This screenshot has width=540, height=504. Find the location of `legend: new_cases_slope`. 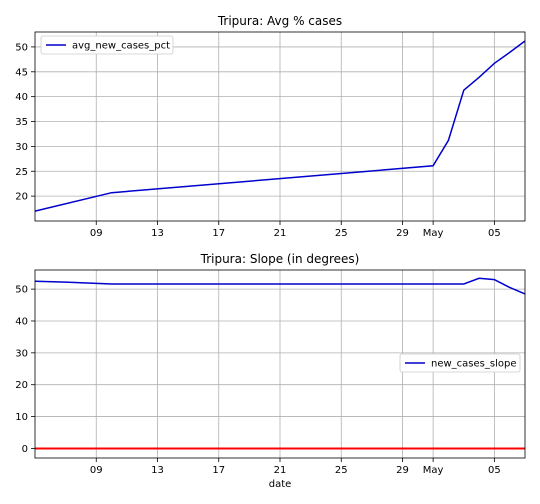

legend: new_cases_slope is located at coordinates (460, 363).